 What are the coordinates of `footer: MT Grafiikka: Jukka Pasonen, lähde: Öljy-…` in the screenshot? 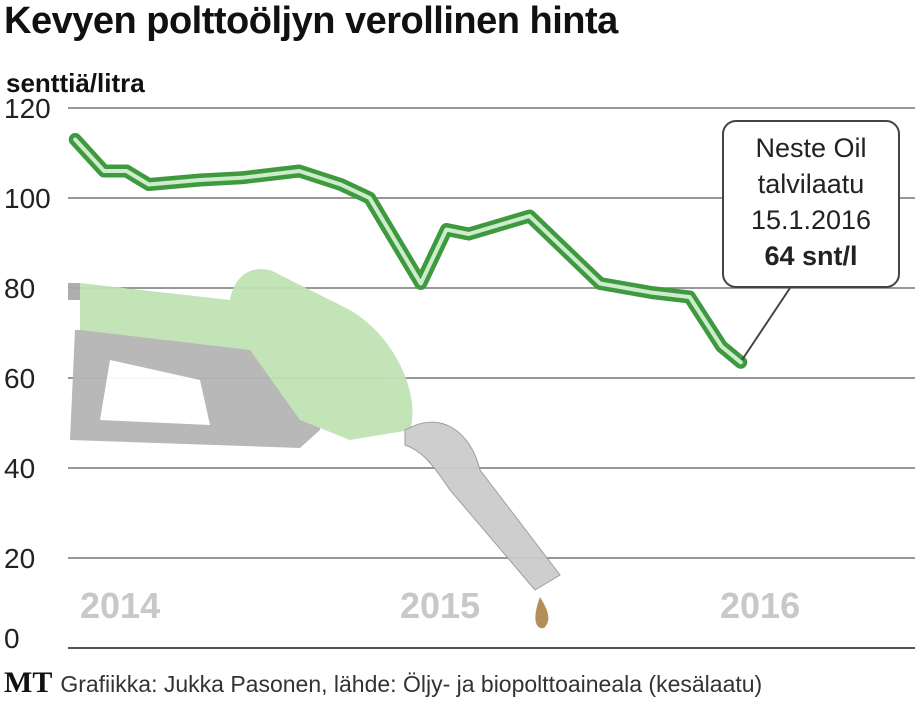 It's located at (383, 683).